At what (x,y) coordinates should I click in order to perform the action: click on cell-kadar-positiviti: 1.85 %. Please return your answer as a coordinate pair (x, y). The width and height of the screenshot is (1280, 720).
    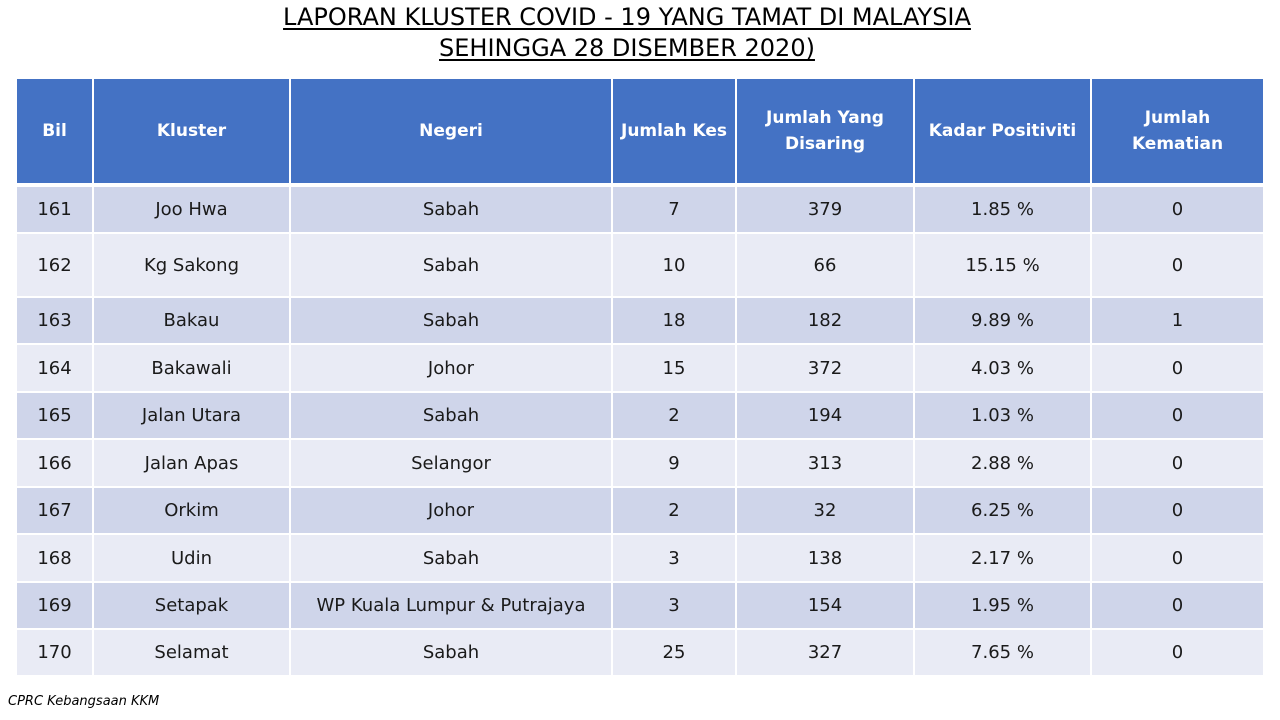
    Looking at the image, I should click on (1003, 210).